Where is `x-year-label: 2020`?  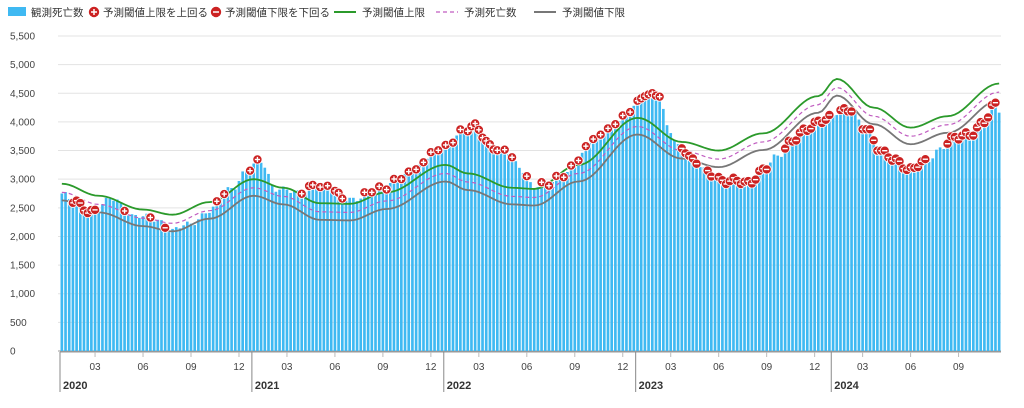 x-year-label: 2020 is located at coordinates (75, 386).